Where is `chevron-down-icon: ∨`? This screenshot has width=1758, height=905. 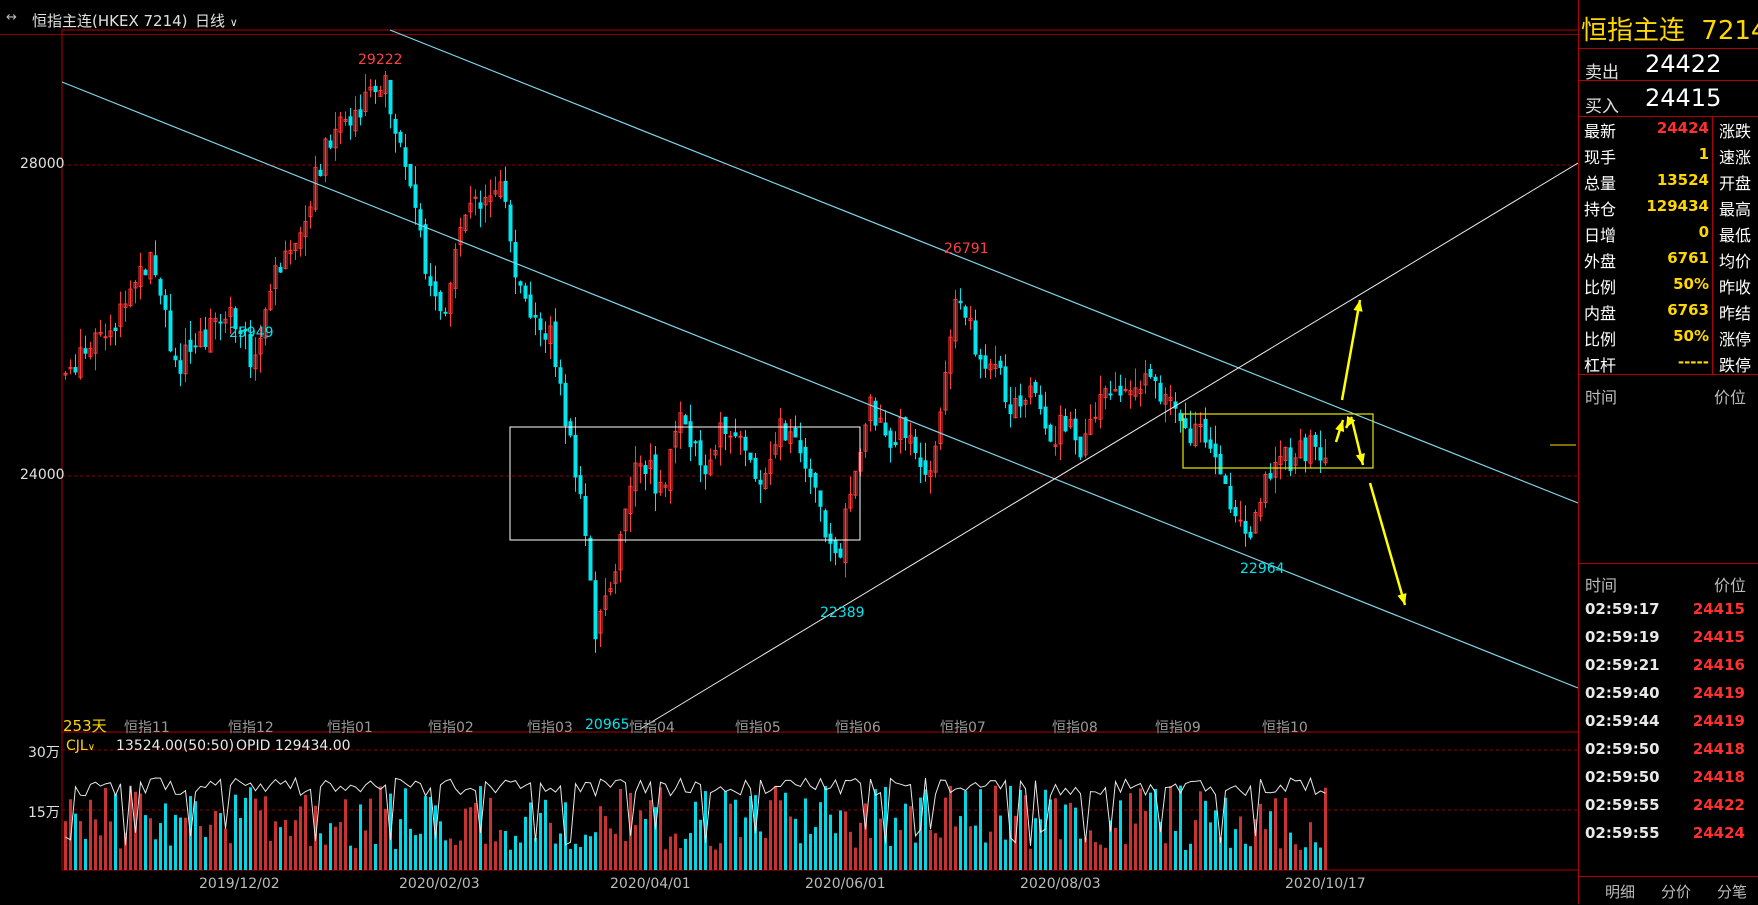
chevron-down-icon: ∨ is located at coordinates (91, 747).